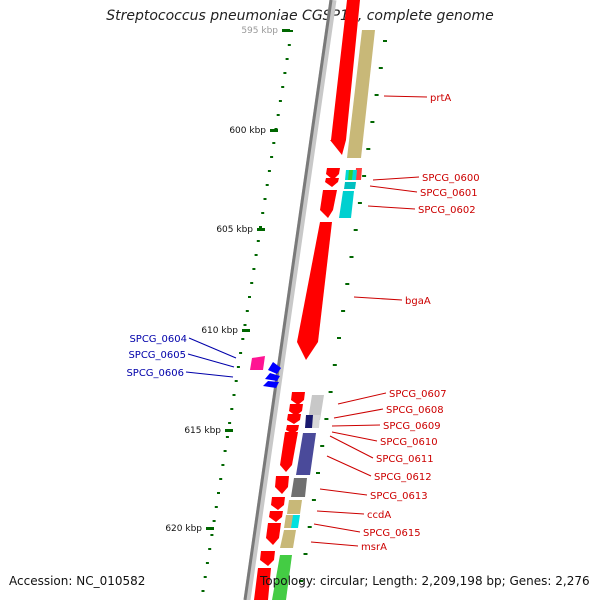 Image resolution: width=600 pixels, height=600 pixels. I want to click on gene-label-spcg_0611: SPCG_0611, so click(405, 459).